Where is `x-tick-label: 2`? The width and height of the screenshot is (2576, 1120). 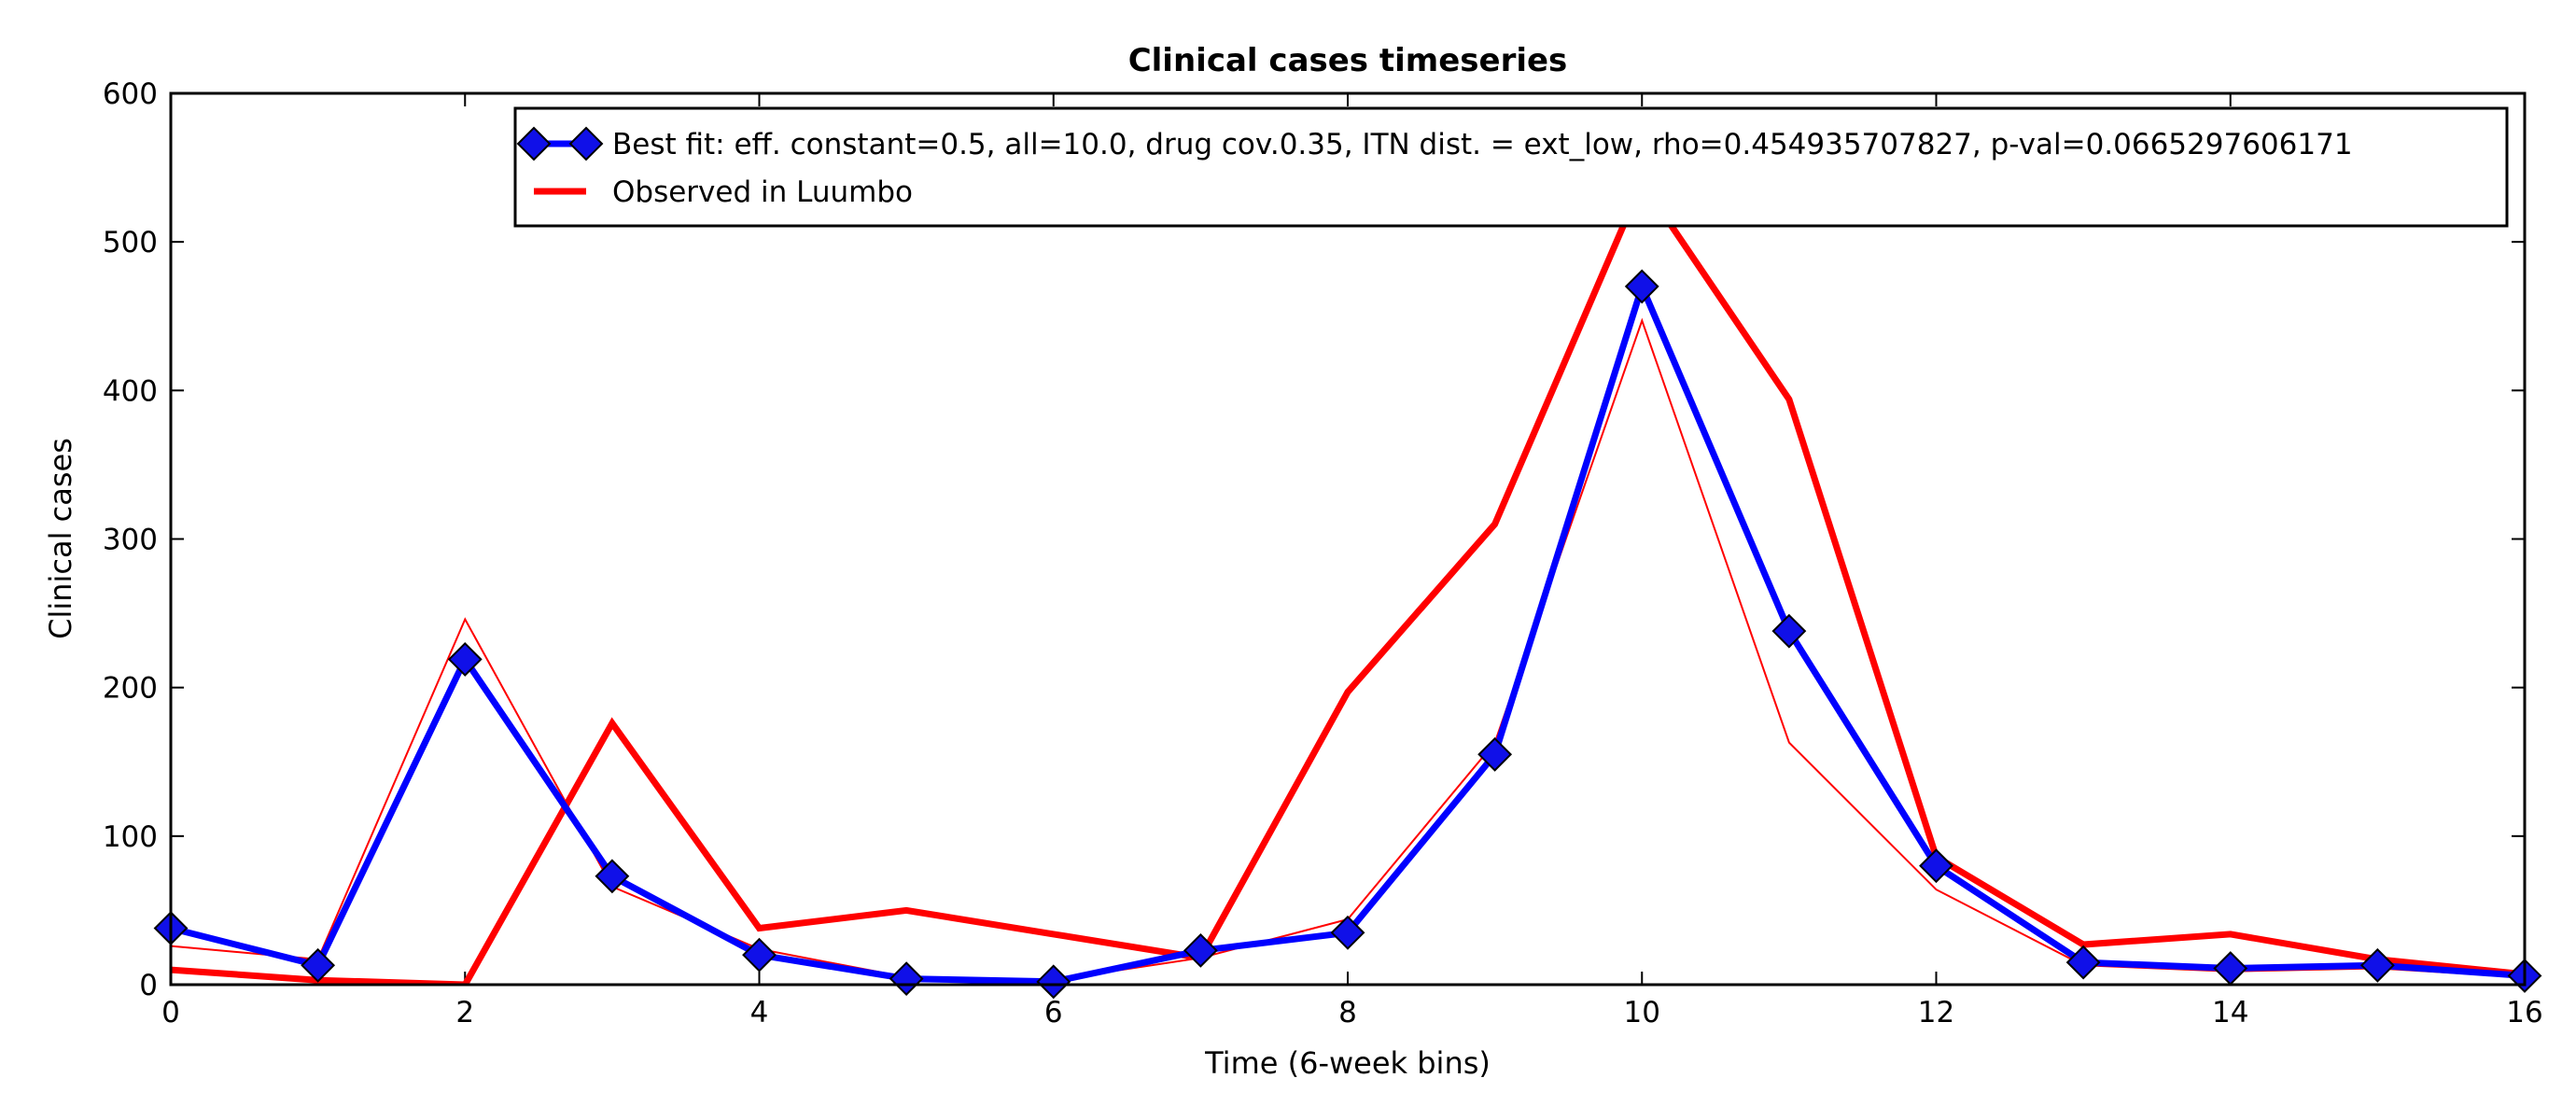
x-tick-label: 2 is located at coordinates (464, 1012).